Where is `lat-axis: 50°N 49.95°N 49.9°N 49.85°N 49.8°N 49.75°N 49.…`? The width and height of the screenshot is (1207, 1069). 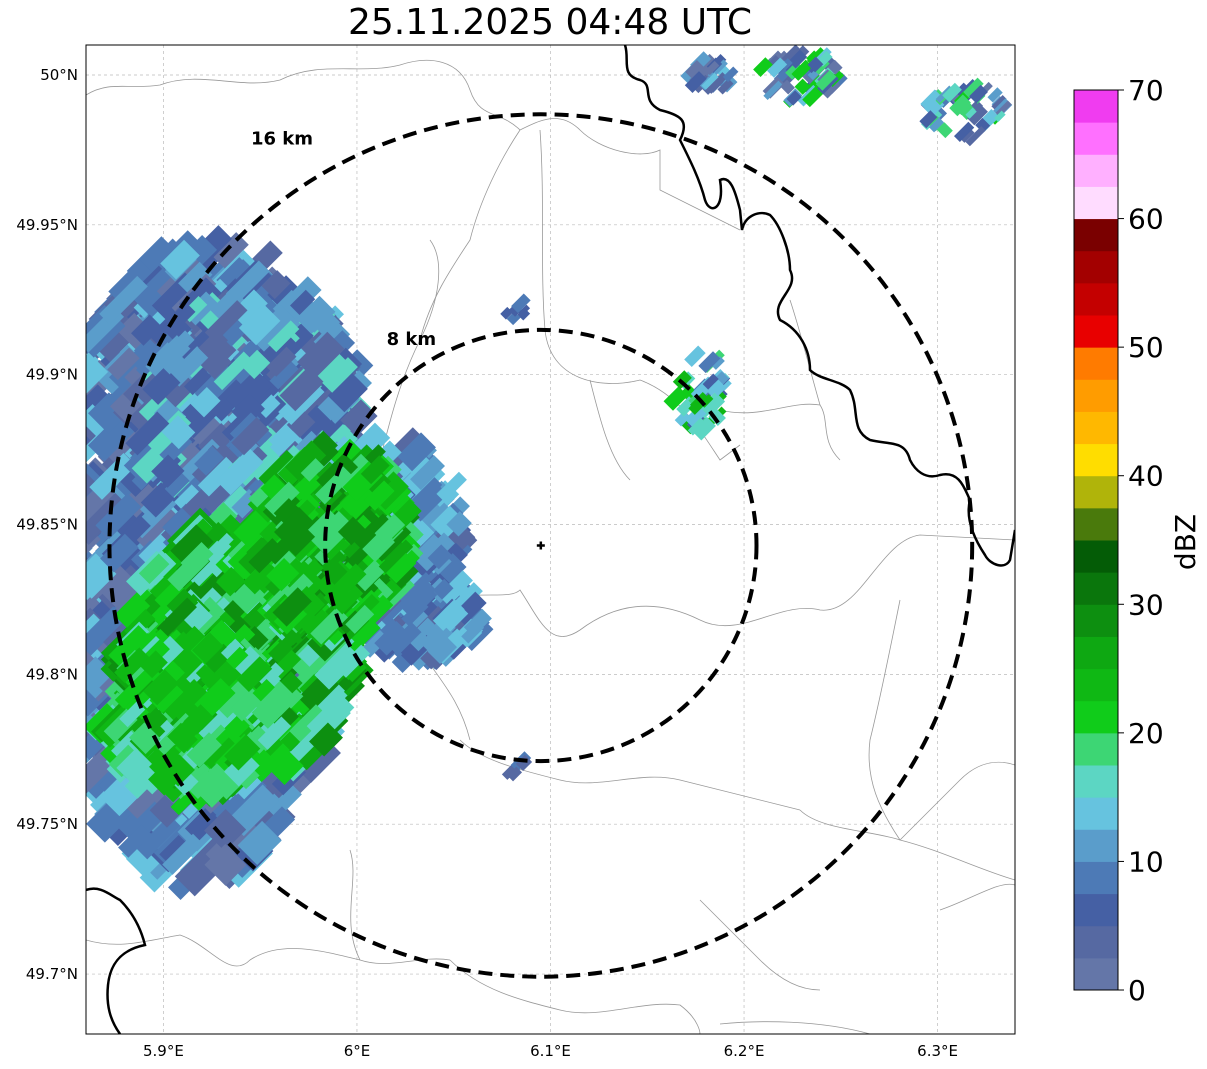
lat-axis: 50°N 49.95°N 49.9°N 49.85°N 49.8°N 49.75°N 49.… is located at coordinates (47, 524).